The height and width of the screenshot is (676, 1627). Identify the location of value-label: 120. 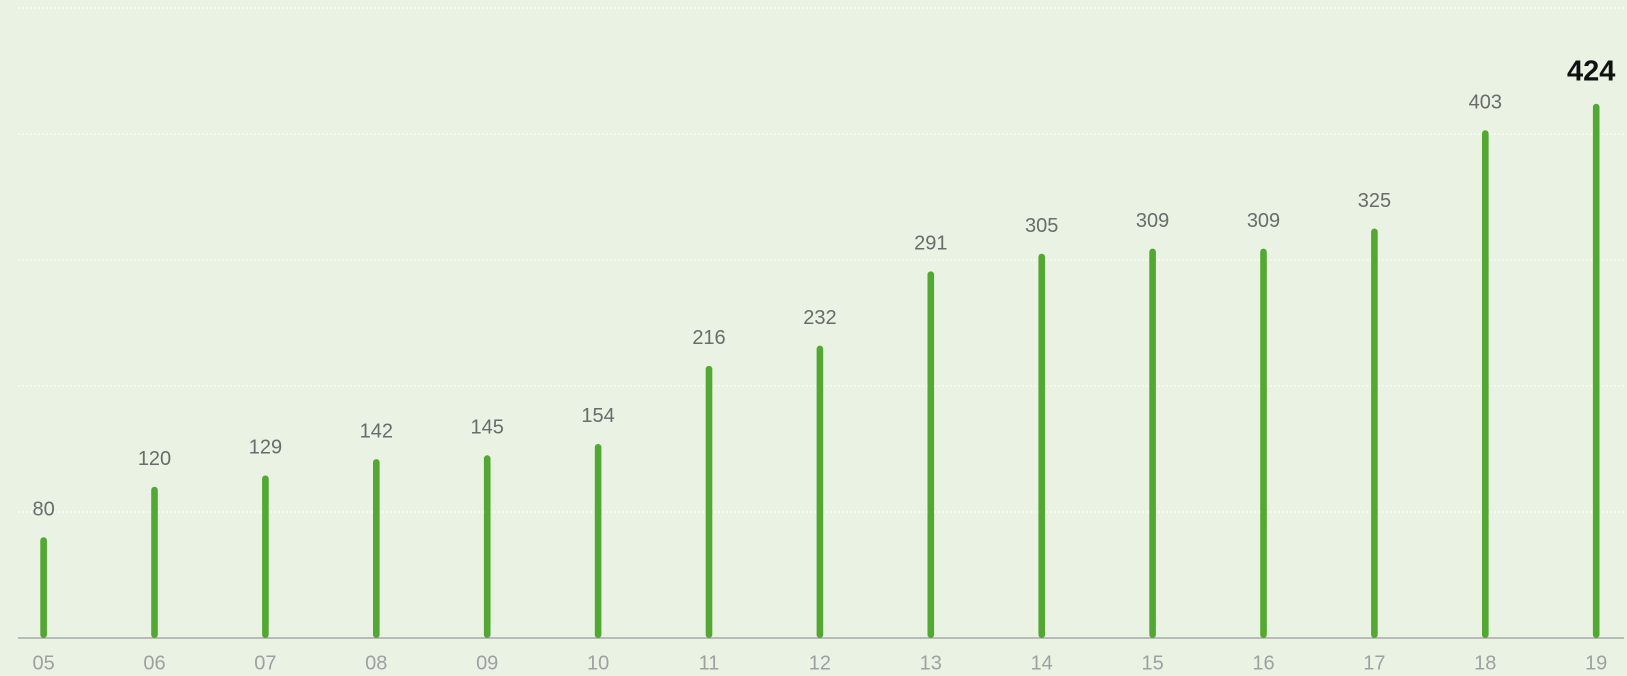
(154, 459).